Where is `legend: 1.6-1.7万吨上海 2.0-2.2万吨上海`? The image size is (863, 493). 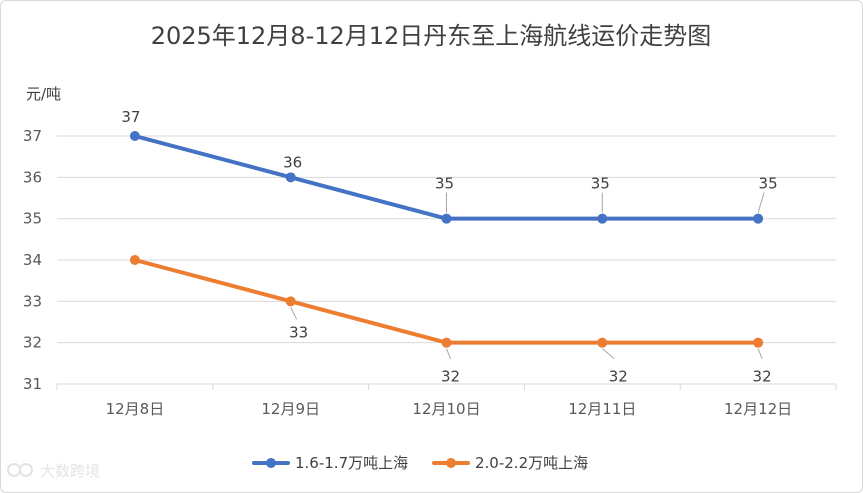
legend: 1.6-1.7万吨上海 2.0-2.2万吨上海 is located at coordinates (420, 463).